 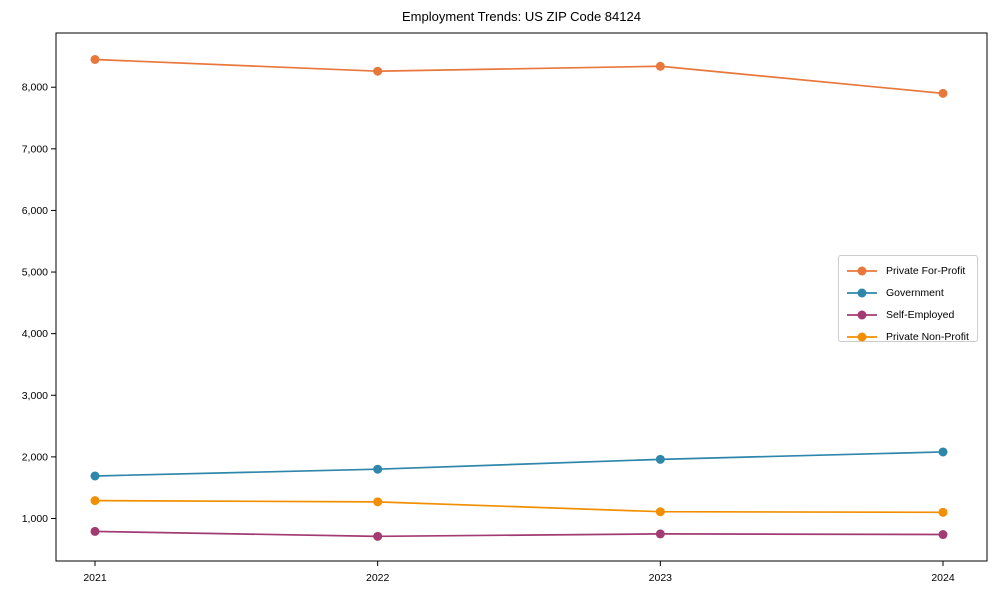 What do you see at coordinates (95, 501) in the screenshot?
I see `data-point-private-non-profit-2021` at bounding box center [95, 501].